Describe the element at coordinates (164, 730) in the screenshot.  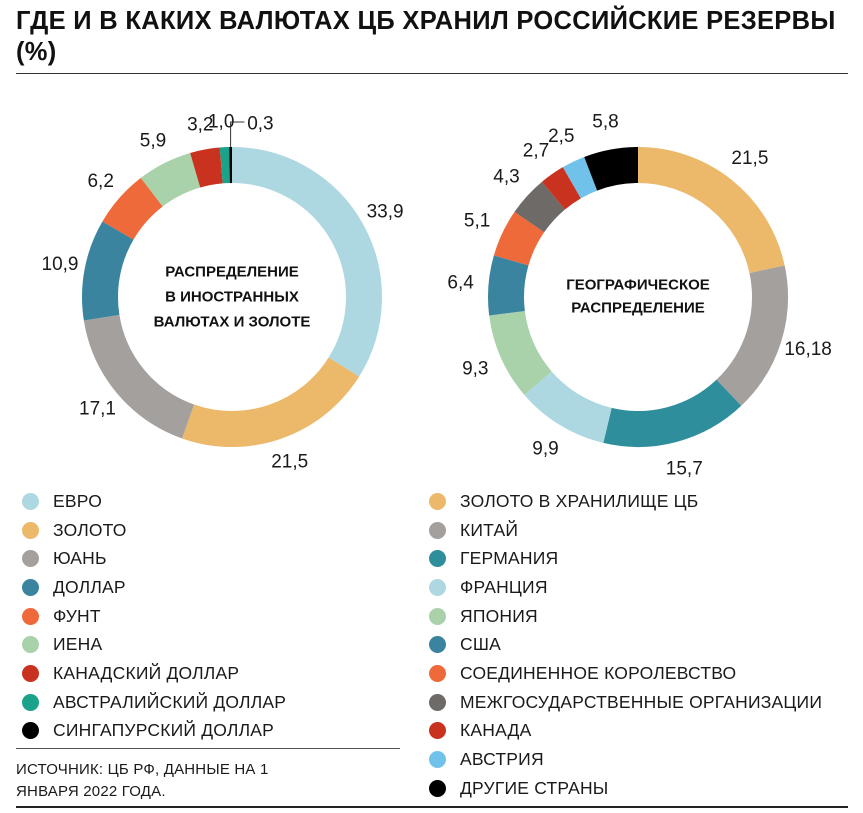
I see `legend-label: СИНГАПУРСКИЙ ДОЛЛАР` at that location.